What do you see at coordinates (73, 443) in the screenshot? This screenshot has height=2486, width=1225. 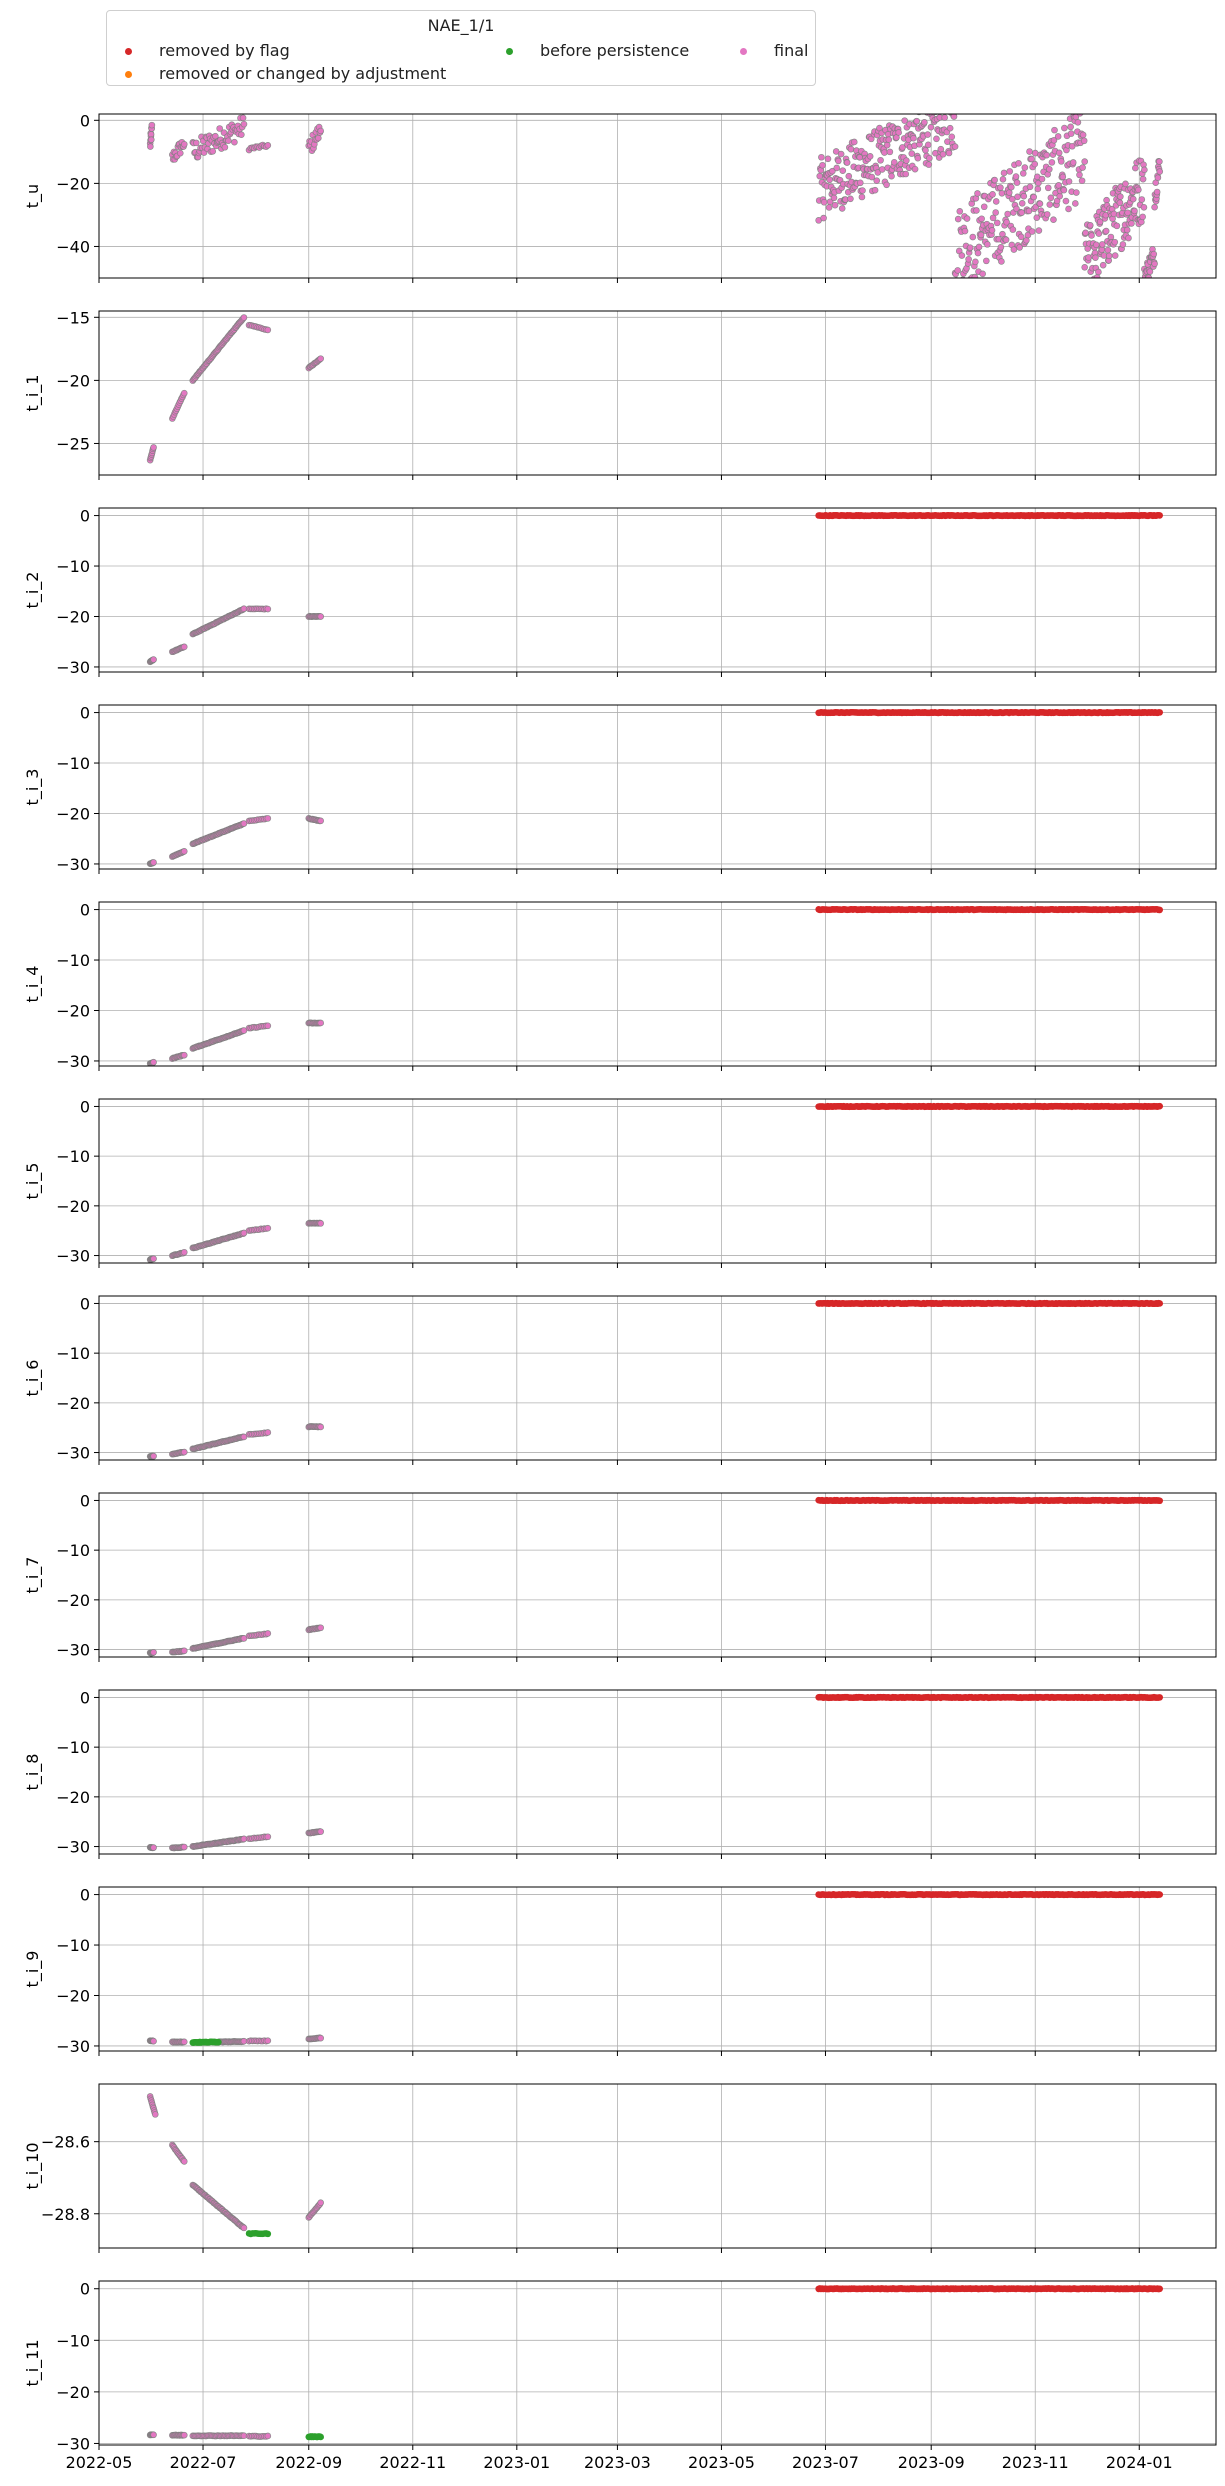 I see `y-tick-label: −25` at bounding box center [73, 443].